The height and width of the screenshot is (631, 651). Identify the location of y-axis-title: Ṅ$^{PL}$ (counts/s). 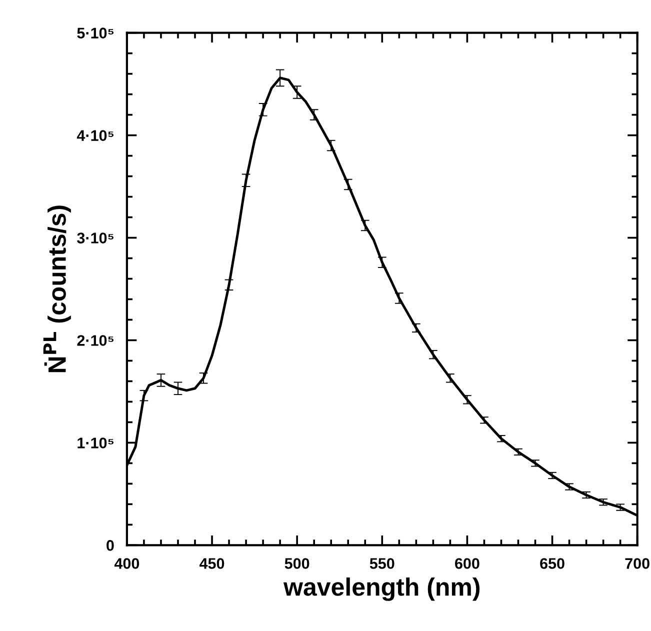
(57, 289).